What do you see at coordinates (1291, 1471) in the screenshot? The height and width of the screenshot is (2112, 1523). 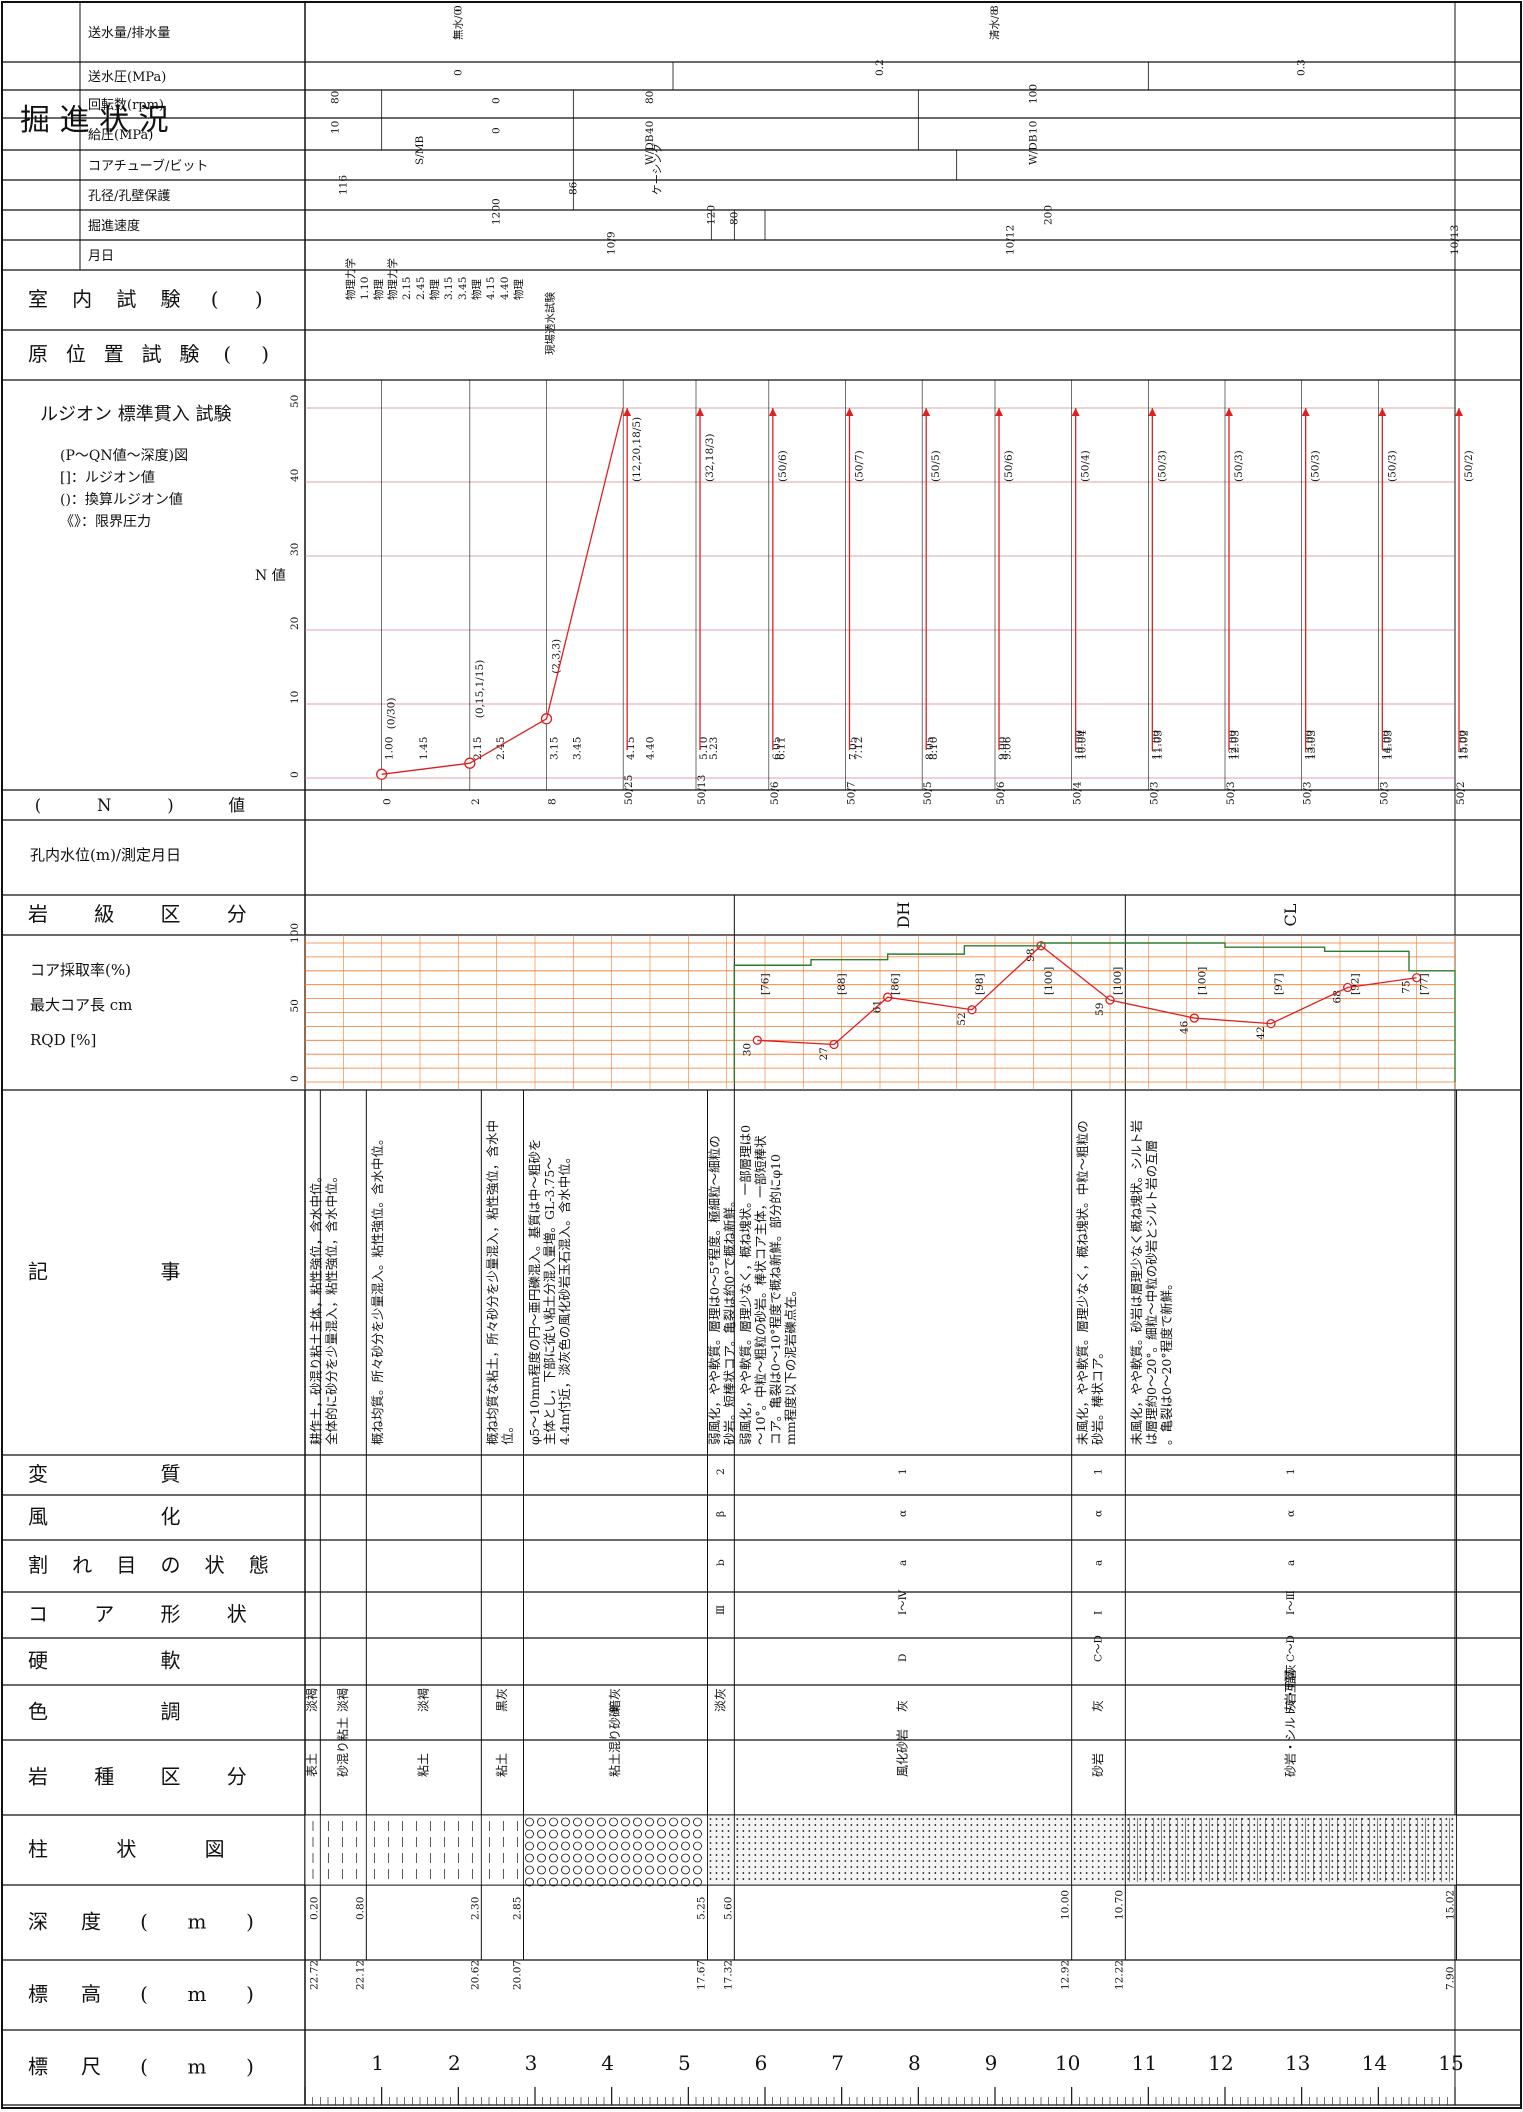 I see `alteration-8: 1` at bounding box center [1291, 1471].